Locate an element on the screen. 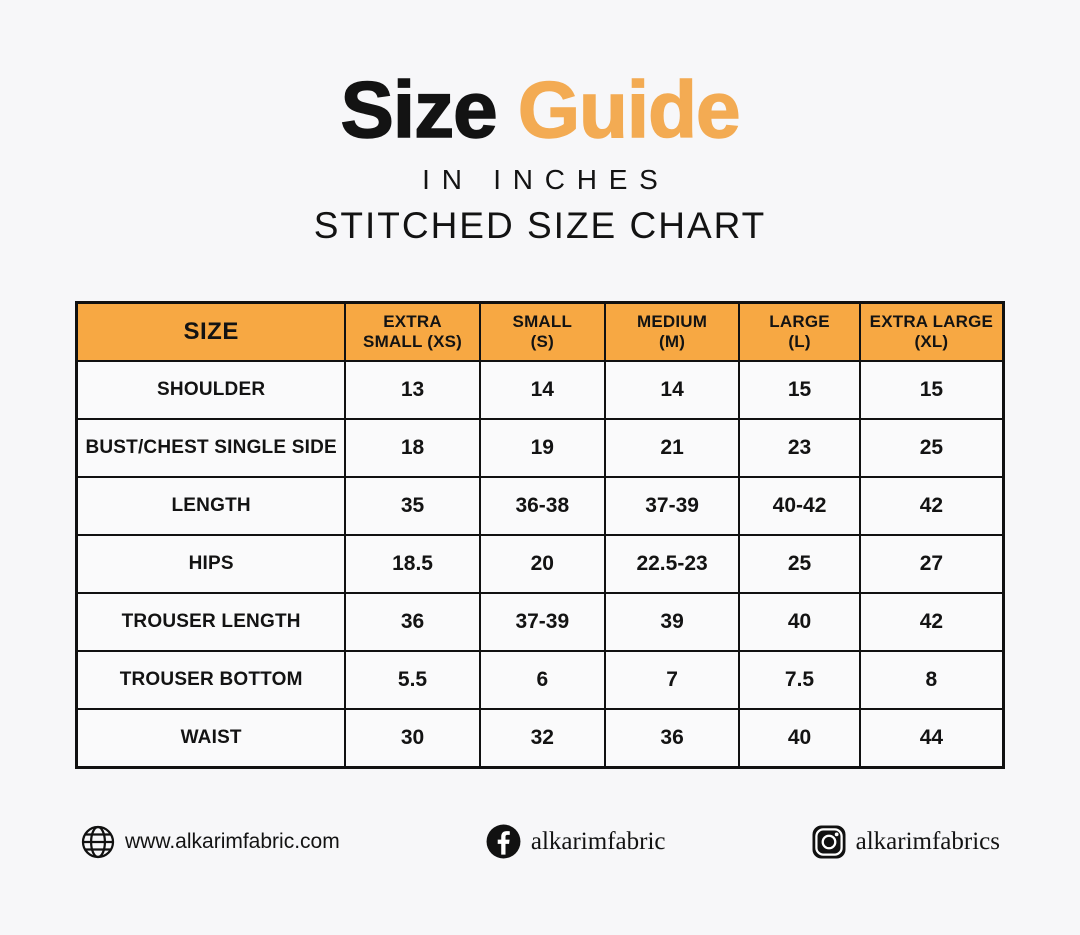 The image size is (1080, 935). row-label-trouser-length: TROUSER LENGTH is located at coordinates (211, 622).